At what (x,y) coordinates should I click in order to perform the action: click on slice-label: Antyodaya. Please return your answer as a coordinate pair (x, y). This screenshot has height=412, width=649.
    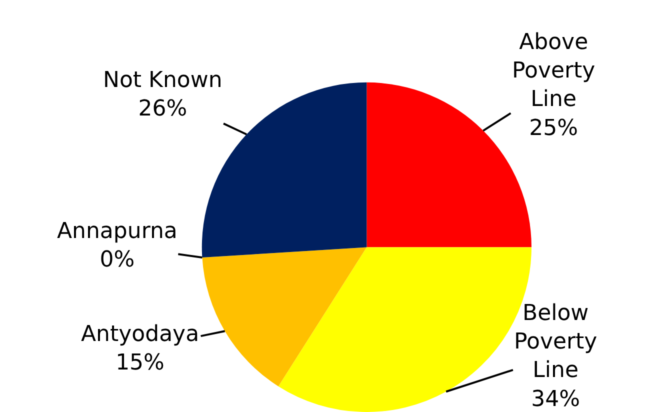
    Looking at the image, I should click on (140, 334).